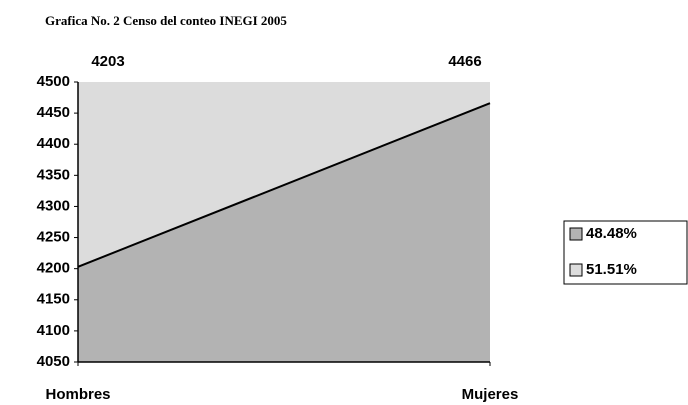 This screenshot has width=688, height=405. I want to click on data-label: 4203, so click(107, 61).